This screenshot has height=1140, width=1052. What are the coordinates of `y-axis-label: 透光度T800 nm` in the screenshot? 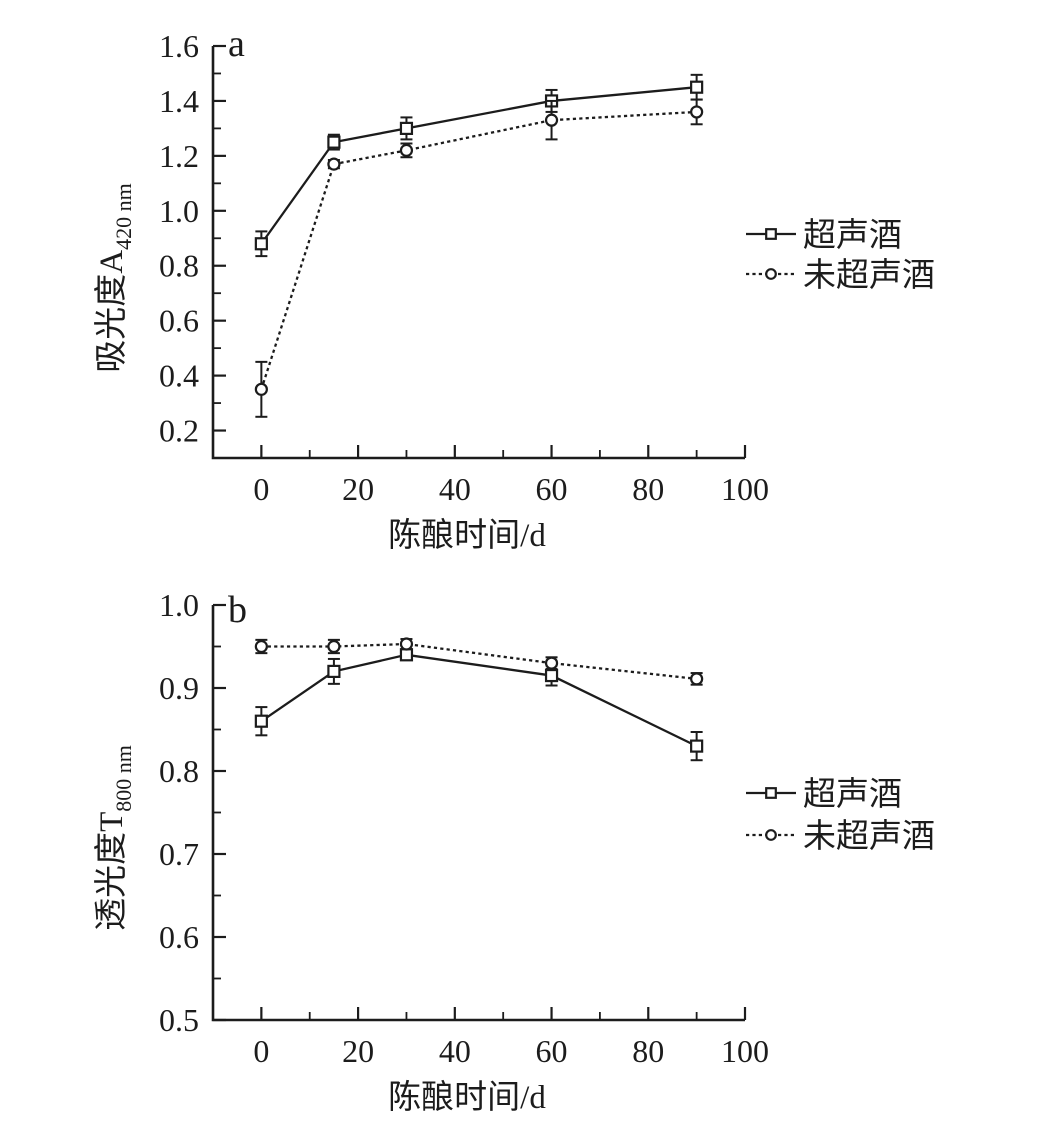 It's located at (114, 838).